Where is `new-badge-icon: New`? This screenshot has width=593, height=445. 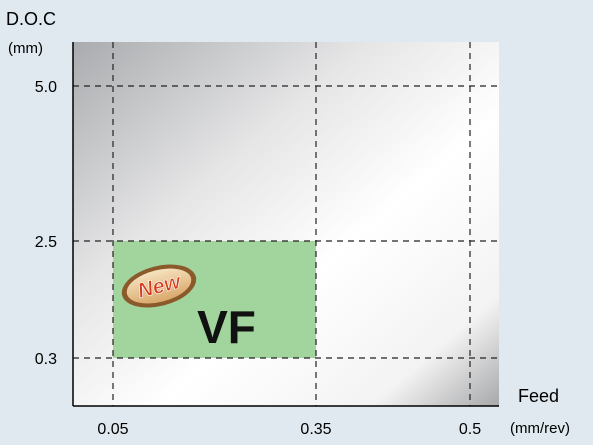
new-badge-icon: New is located at coordinates (159, 286).